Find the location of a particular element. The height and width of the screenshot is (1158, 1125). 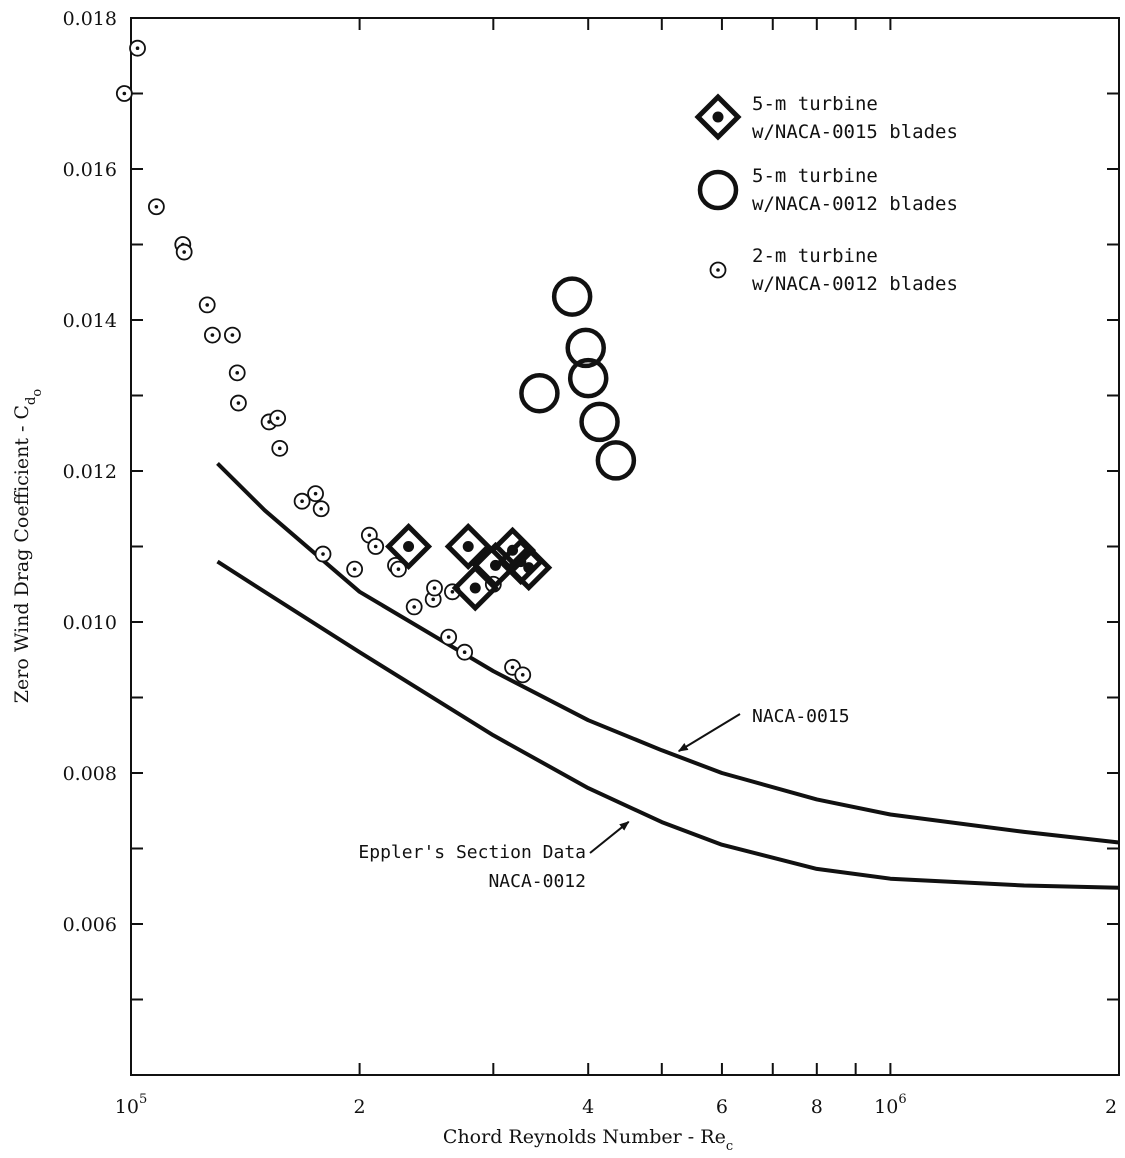

annotation-eppler-line1: Eppler's Section Data is located at coordinates (472, 852).